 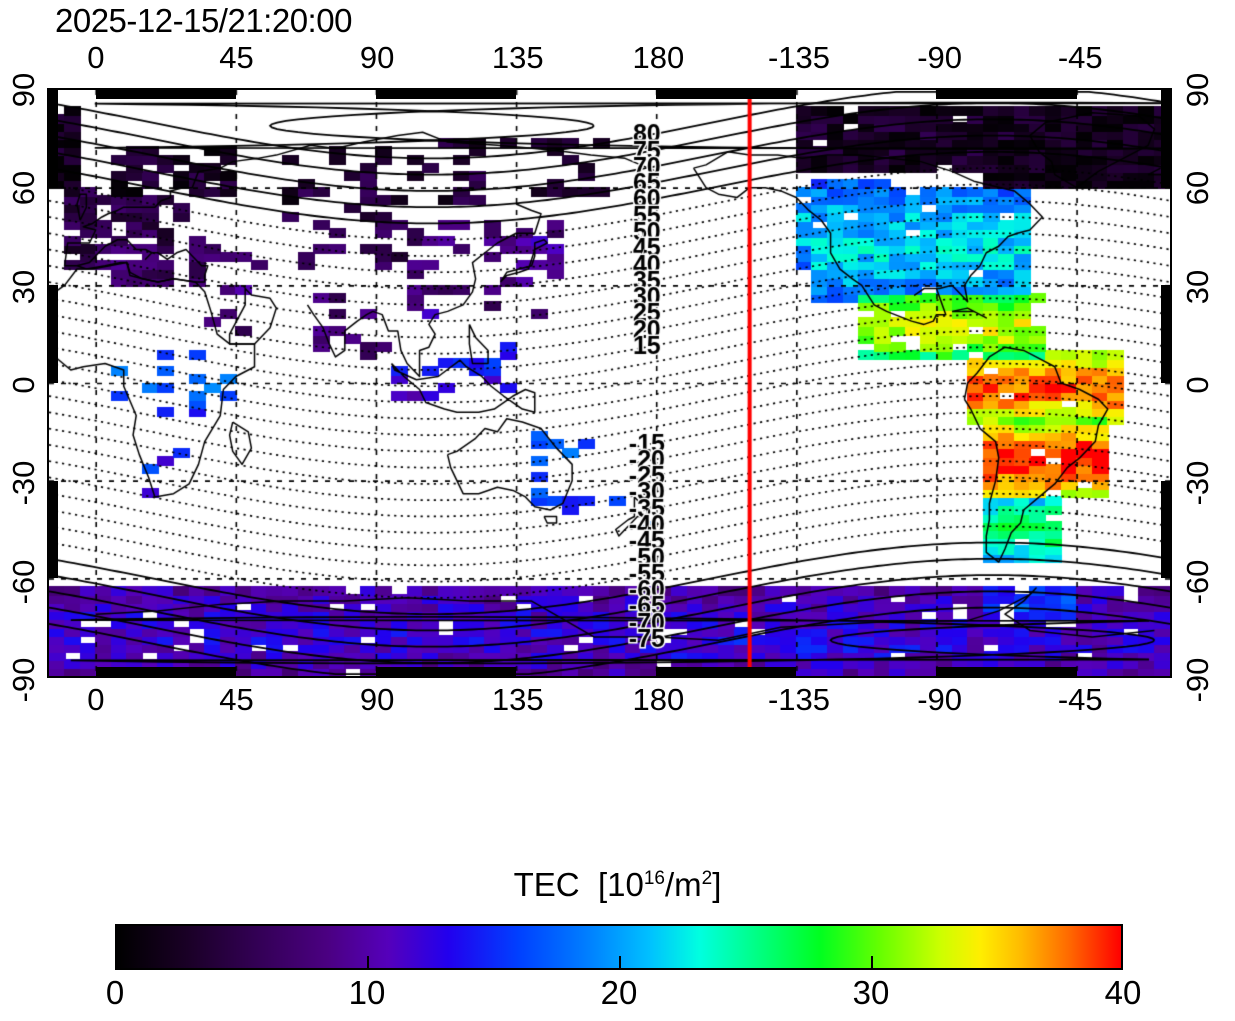 What do you see at coordinates (367, 992) in the screenshot?
I see `colorbar-label-10: 10` at bounding box center [367, 992].